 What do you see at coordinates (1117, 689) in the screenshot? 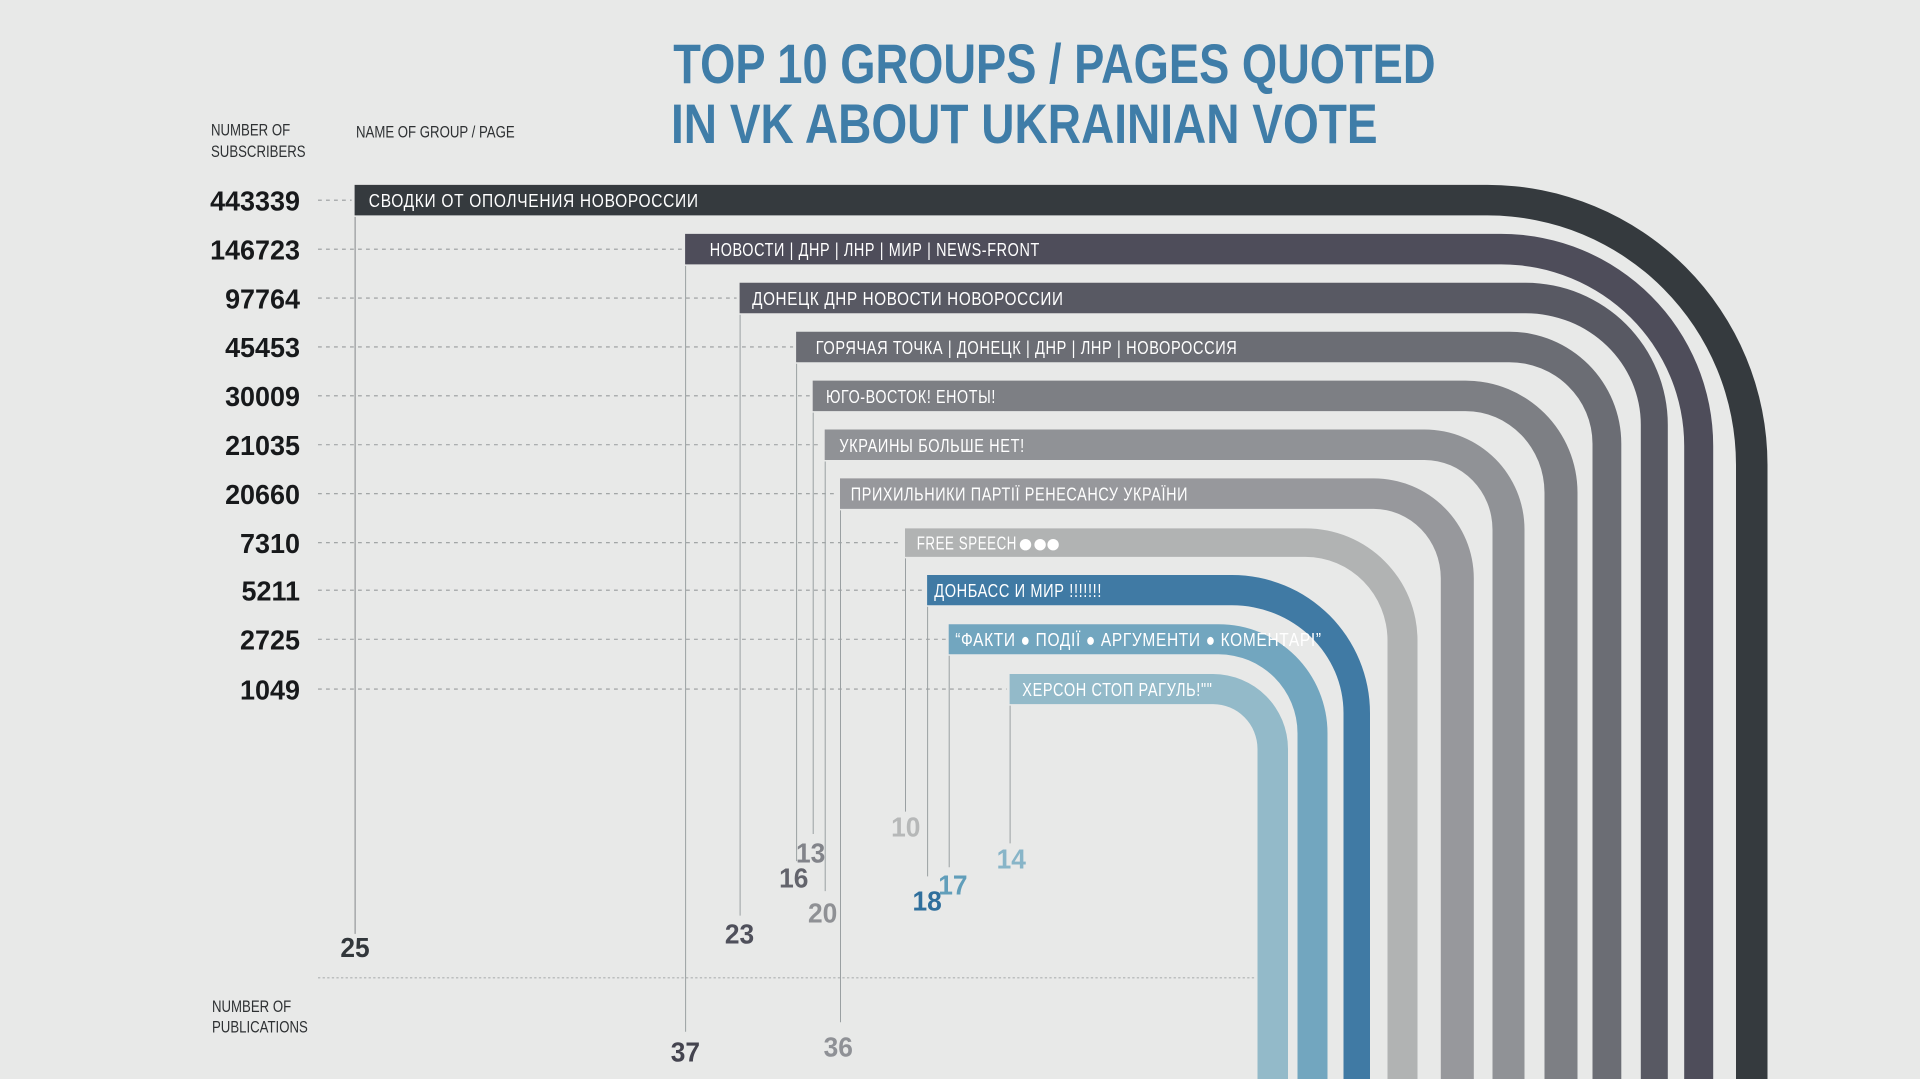
I see `svg-text: ХЕРСОН СТОП РАГУЛЬ!""` at bounding box center [1117, 689].